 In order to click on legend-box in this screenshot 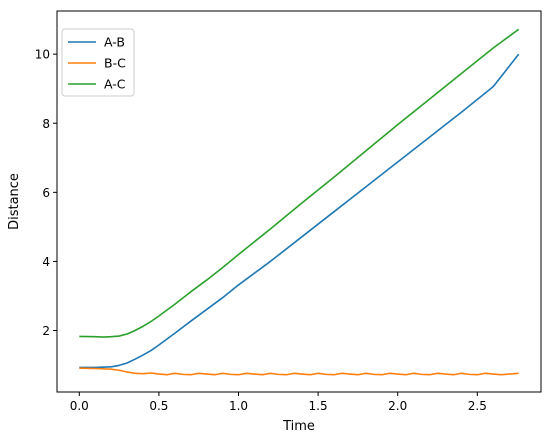, I will do `click(98, 62)`.